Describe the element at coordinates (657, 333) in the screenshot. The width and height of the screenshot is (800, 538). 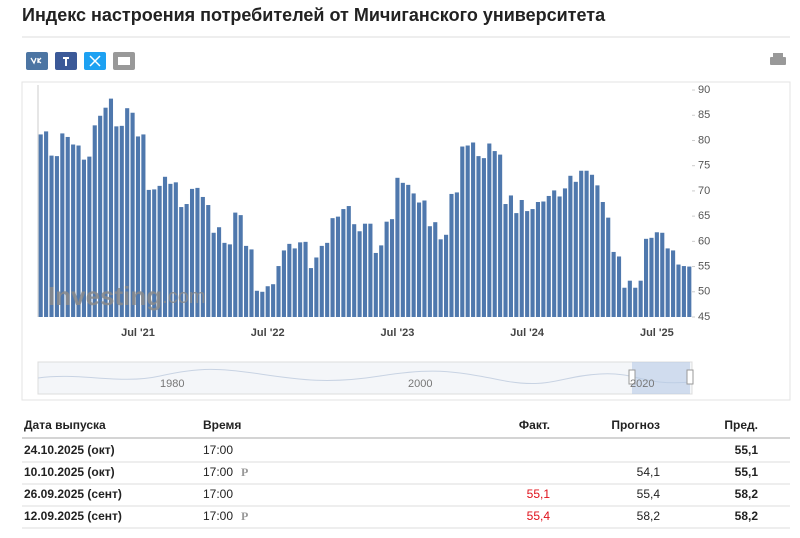
I see `x-tick-label: Jul '25` at that location.